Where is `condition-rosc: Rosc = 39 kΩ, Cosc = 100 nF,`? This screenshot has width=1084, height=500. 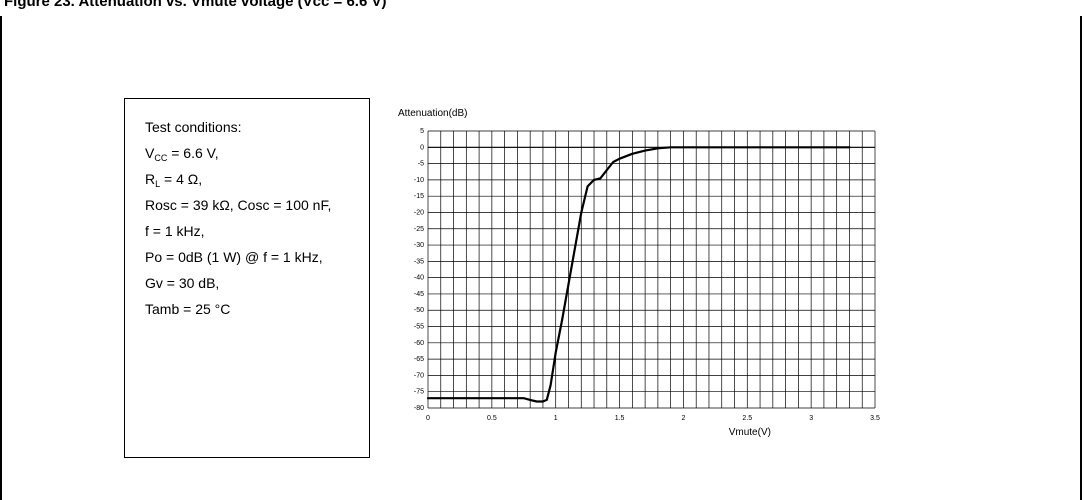 condition-rosc: Rosc = 39 kΩ, Cosc = 100 nF, is located at coordinates (238, 205).